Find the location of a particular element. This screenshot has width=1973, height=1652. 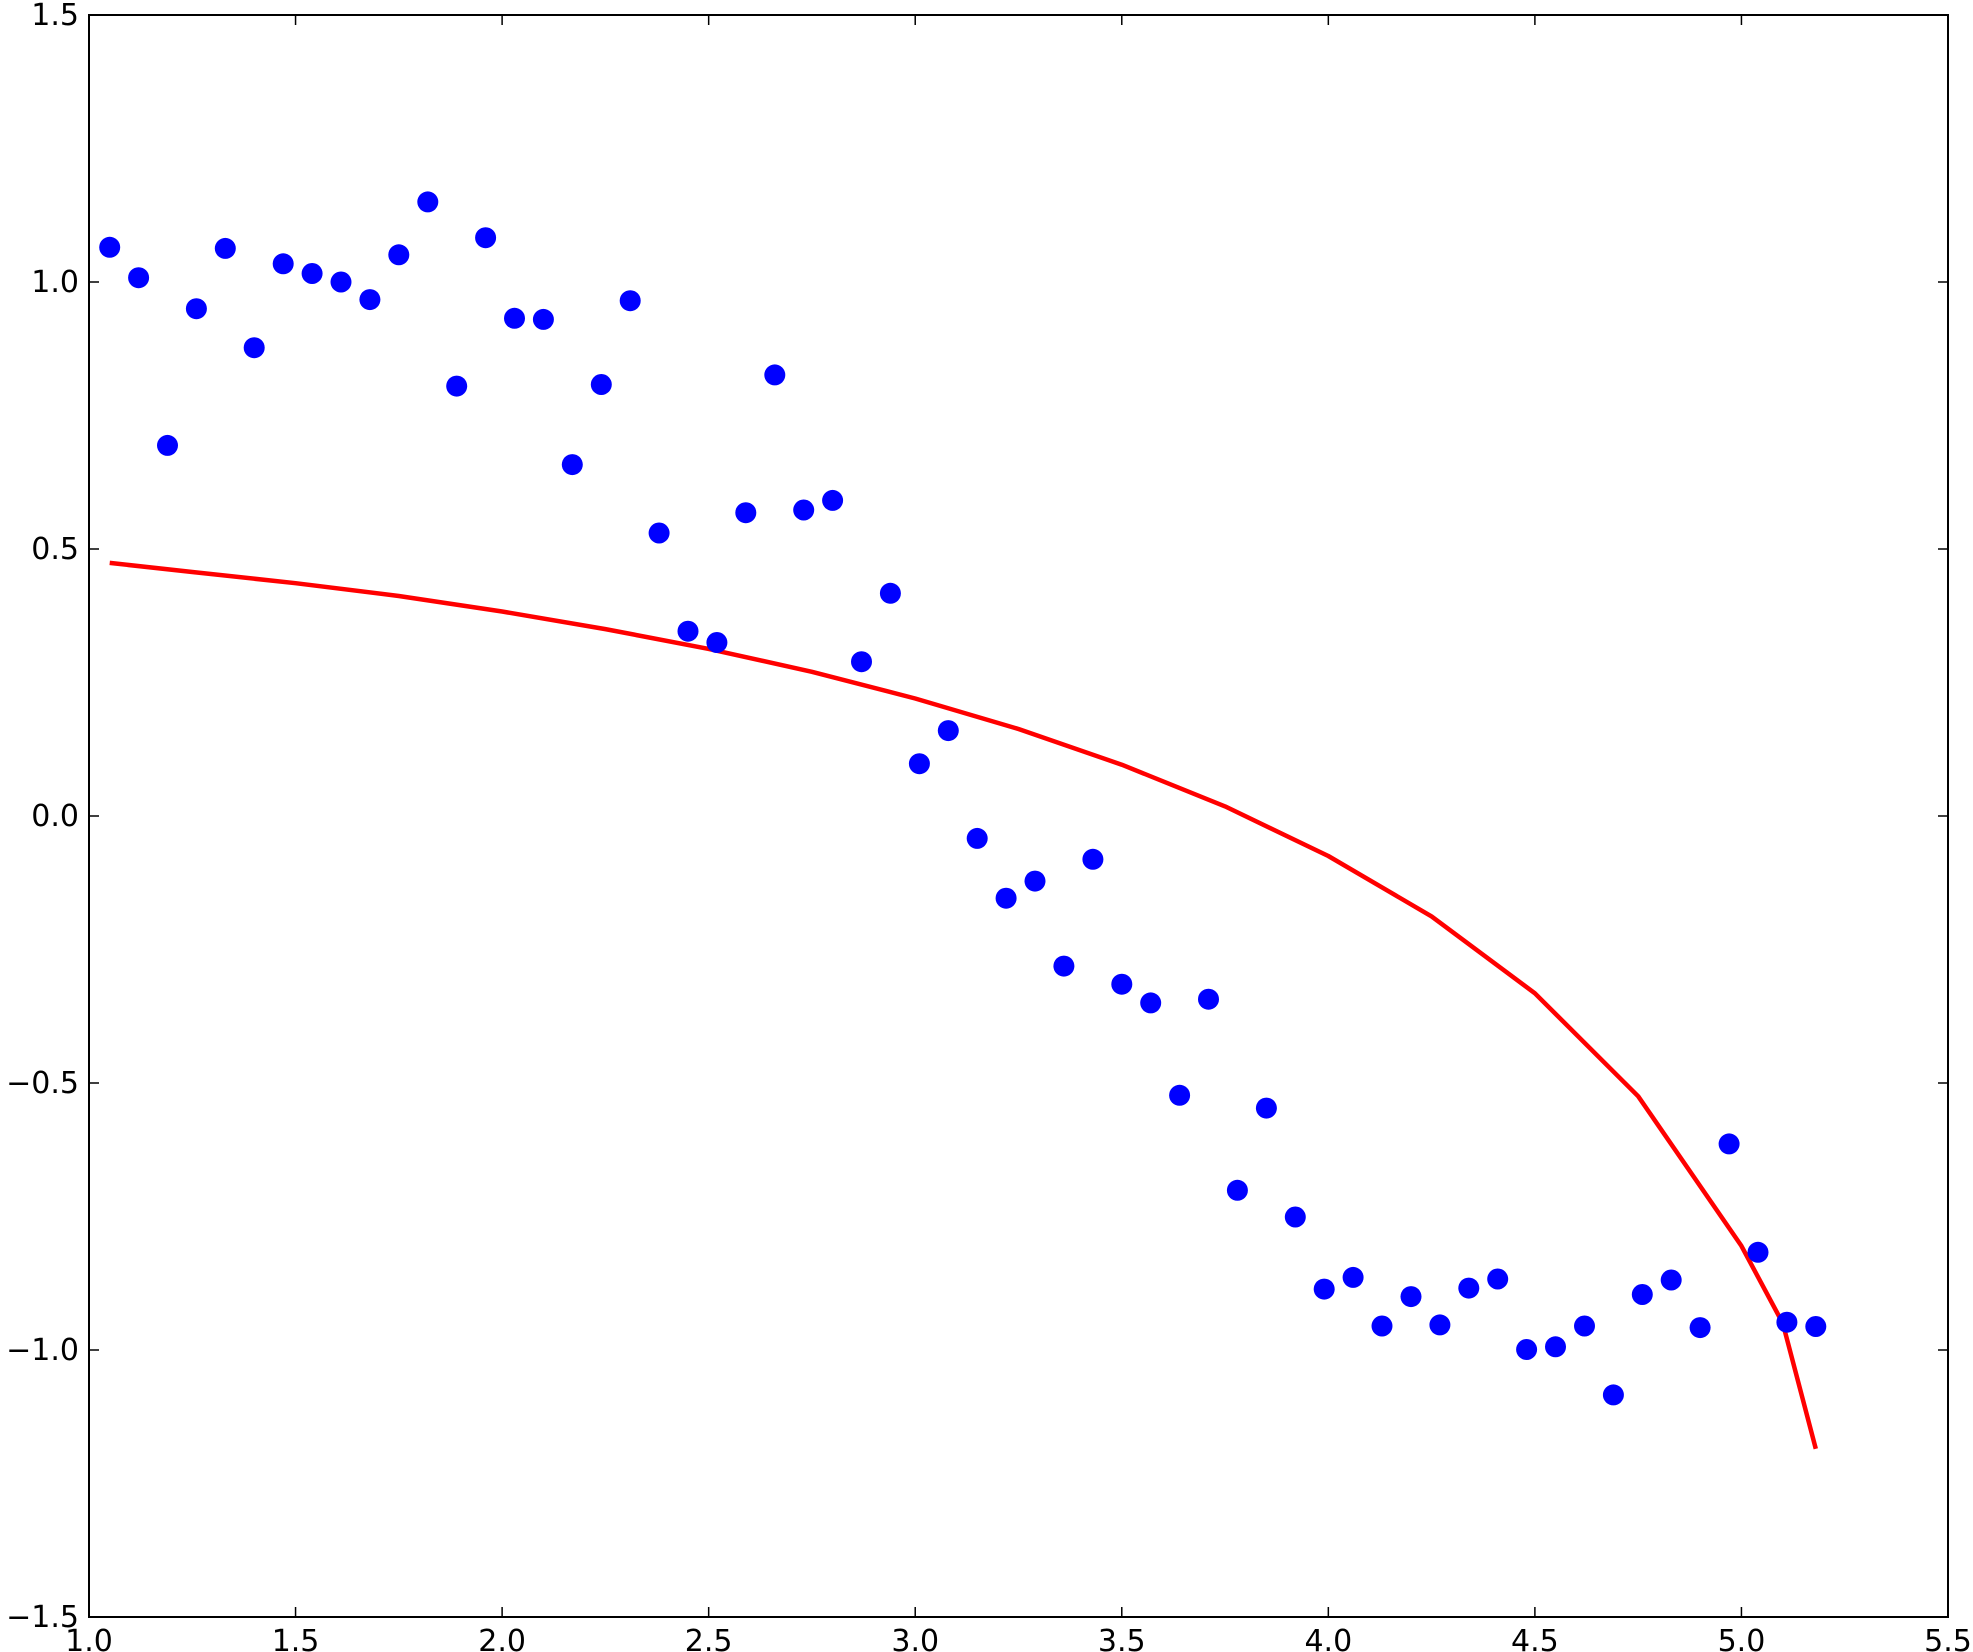

x-tick-label: 2.0 is located at coordinates (502, 1638).